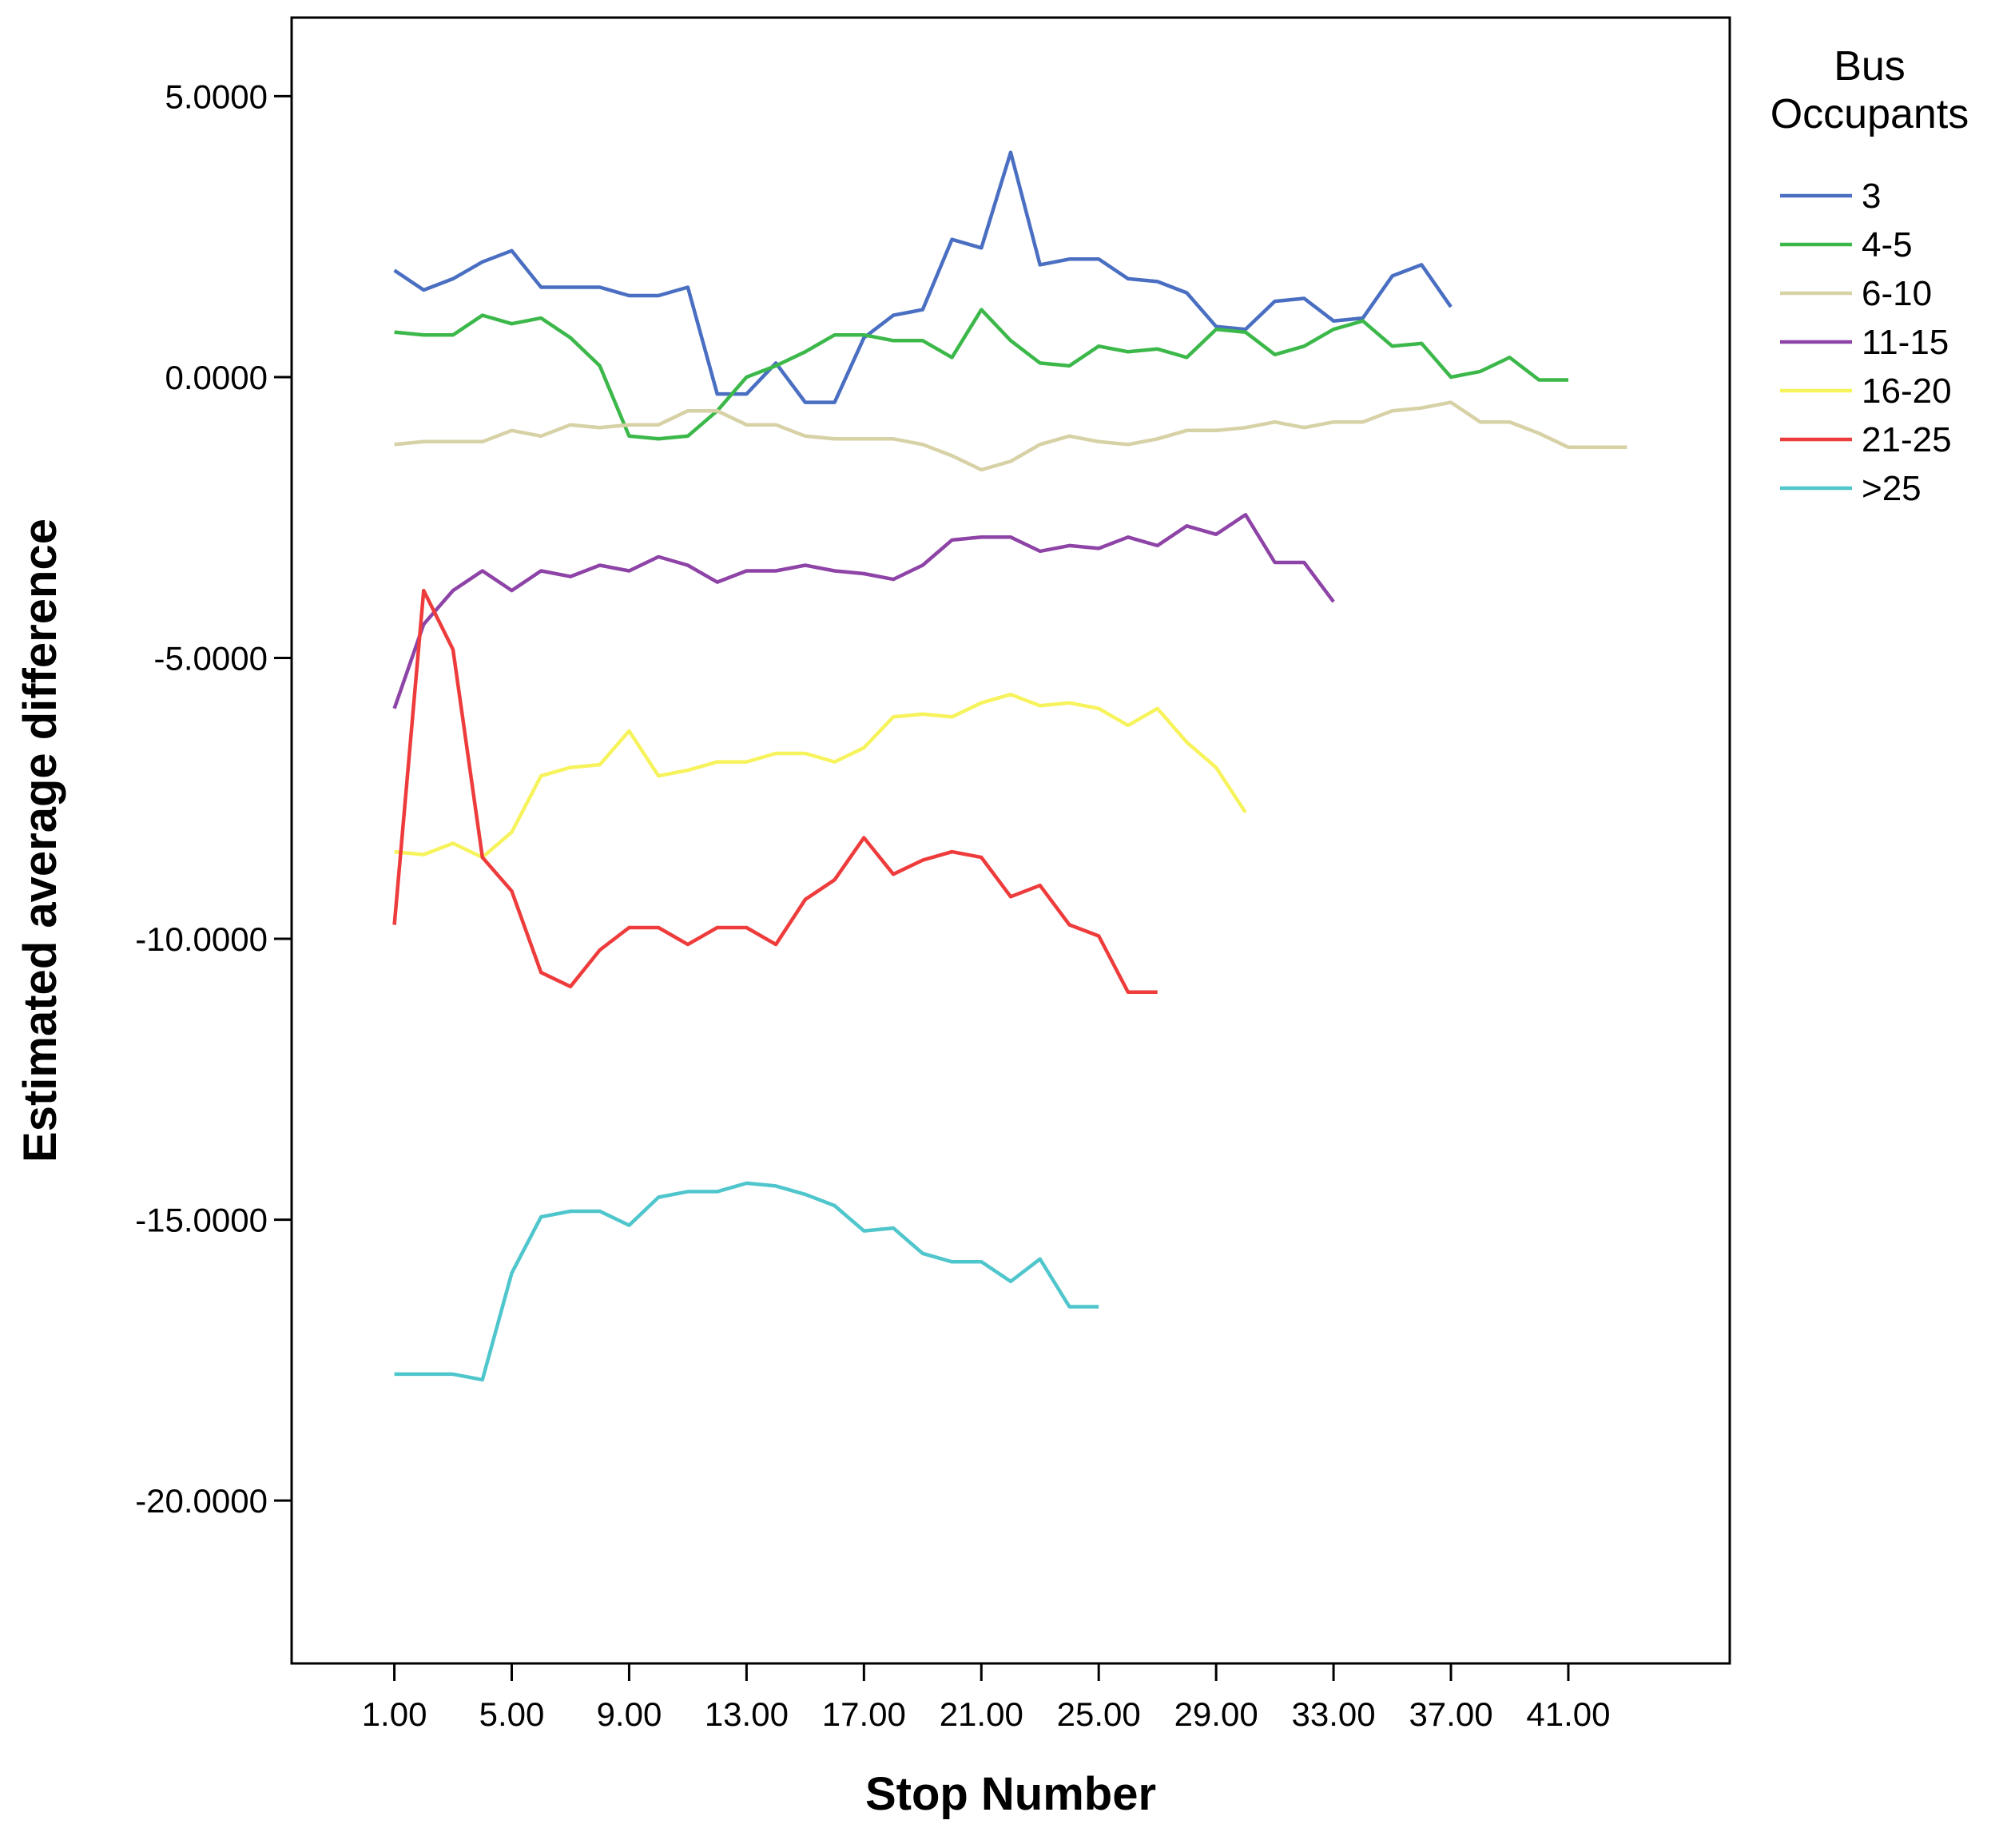 The image size is (1999, 1848). Describe the element at coordinates (746, 1281) in the screenshot. I see `series-line->25` at that location.